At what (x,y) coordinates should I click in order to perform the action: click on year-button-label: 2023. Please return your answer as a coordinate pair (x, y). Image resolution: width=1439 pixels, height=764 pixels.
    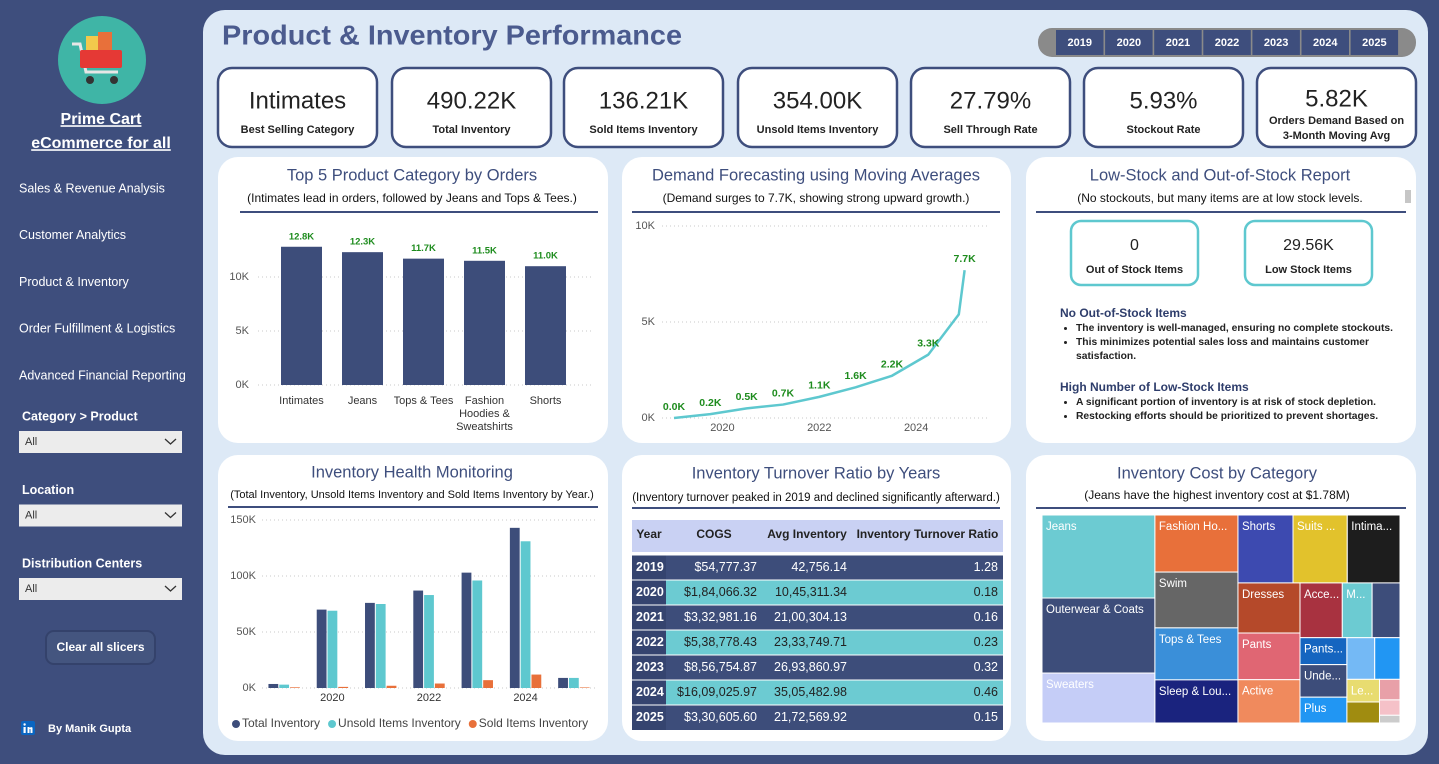
    Looking at the image, I should click on (1276, 43).